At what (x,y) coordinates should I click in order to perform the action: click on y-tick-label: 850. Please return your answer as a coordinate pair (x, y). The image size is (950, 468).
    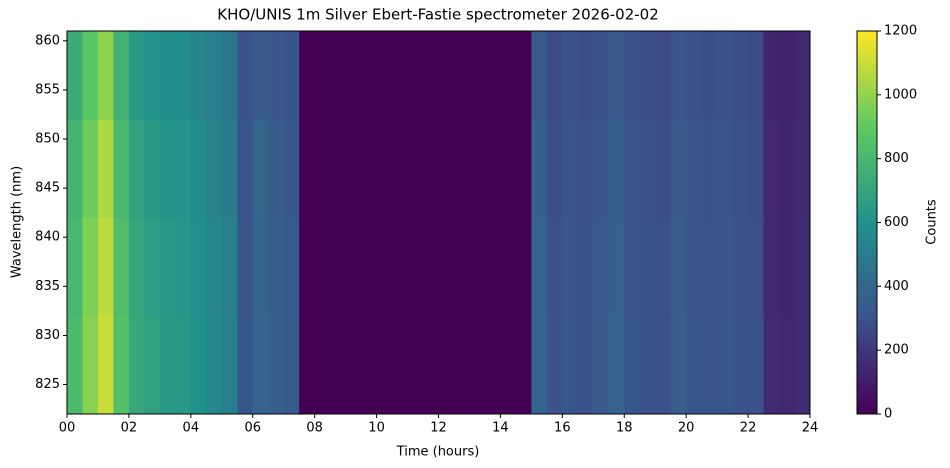
    Looking at the image, I should click on (47, 139).